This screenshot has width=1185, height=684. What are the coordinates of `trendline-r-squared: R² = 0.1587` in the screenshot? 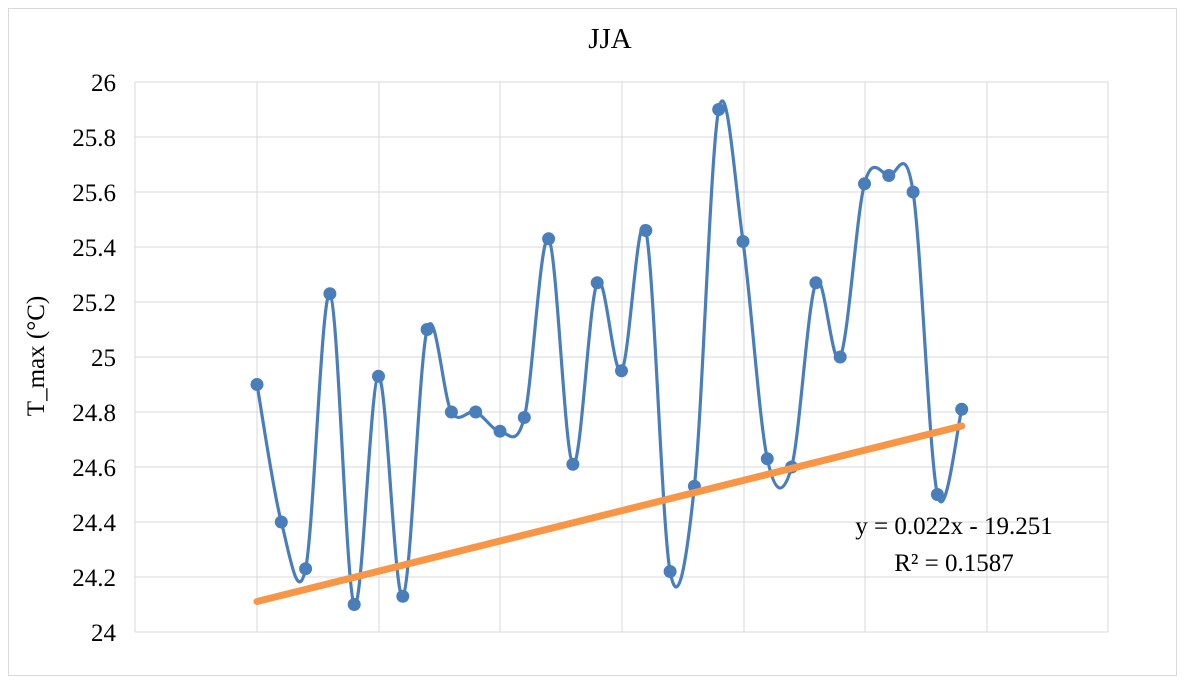 It's located at (954, 563).